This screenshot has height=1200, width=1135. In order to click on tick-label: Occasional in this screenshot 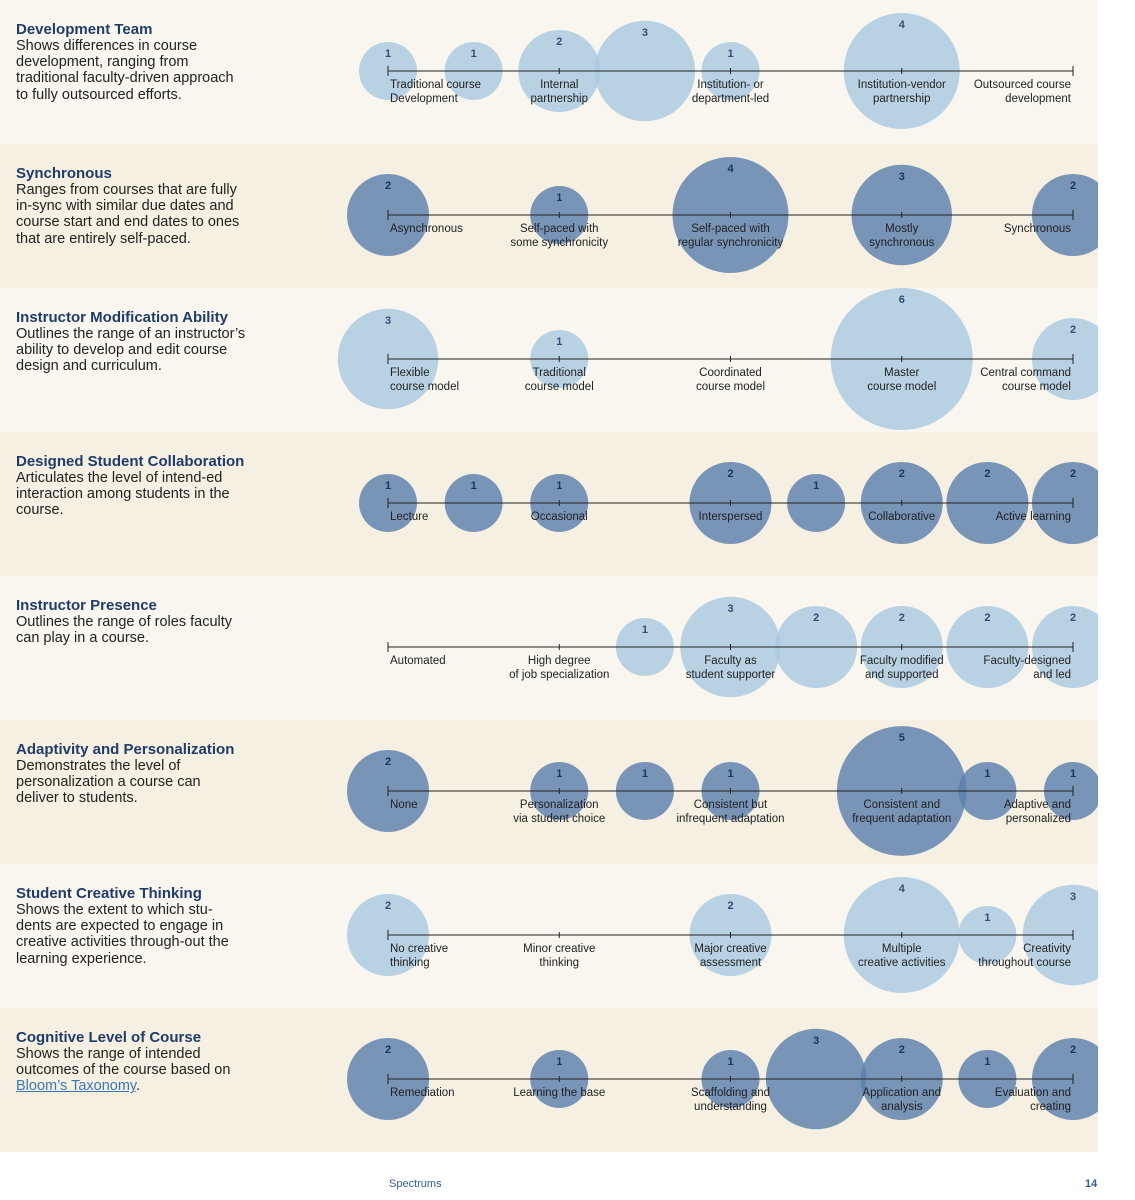, I will do `click(559, 517)`.